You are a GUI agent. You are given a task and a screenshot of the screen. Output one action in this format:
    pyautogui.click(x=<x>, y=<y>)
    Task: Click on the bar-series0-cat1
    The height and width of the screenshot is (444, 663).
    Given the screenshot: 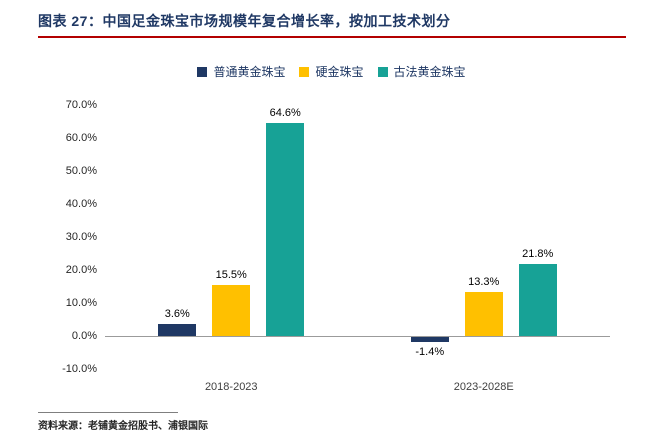 What is the action you would take?
    pyautogui.click(x=429, y=339)
    